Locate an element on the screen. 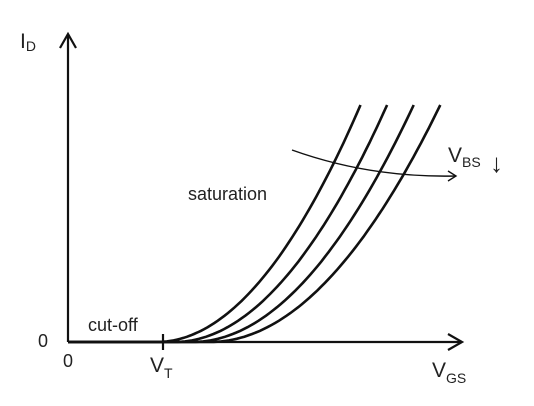  vbs-direction-arrow: ↓ is located at coordinates (496, 163).